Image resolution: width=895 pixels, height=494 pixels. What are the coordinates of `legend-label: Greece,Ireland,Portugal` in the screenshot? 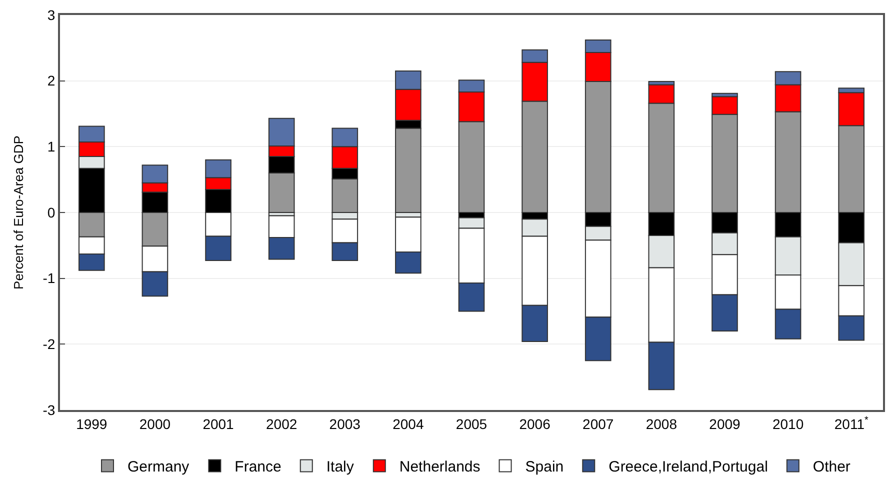 It's located at (688, 467).